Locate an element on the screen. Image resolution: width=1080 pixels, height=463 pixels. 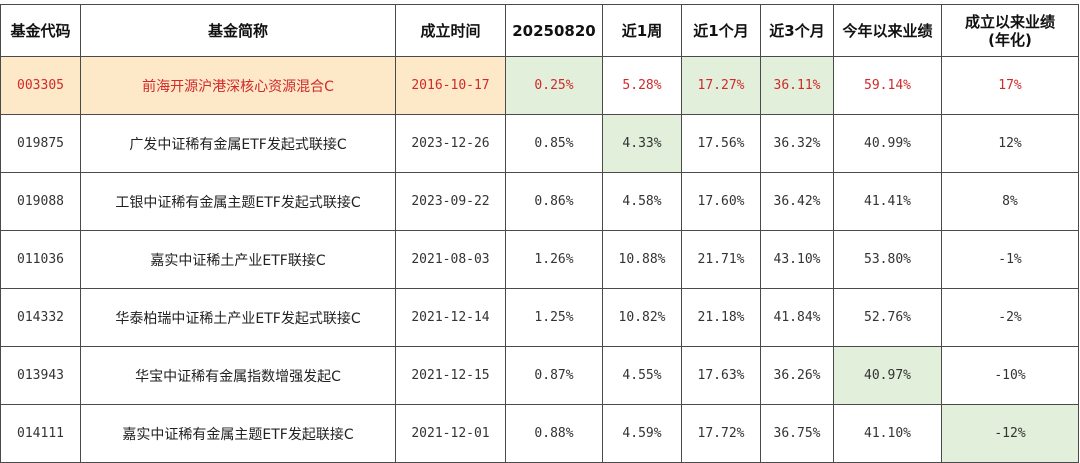
week-return-cell: 10.88% is located at coordinates (642, 259).